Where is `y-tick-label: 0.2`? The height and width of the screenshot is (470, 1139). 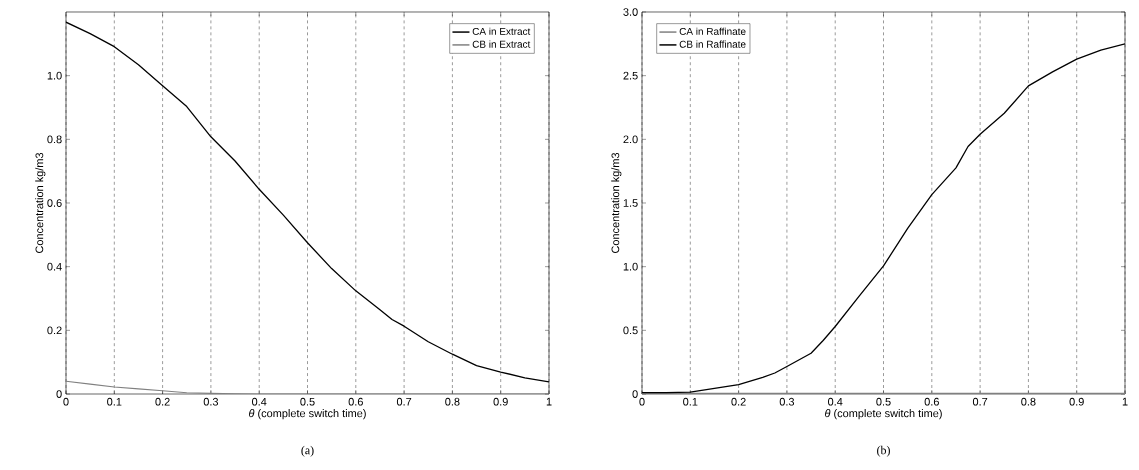
y-tick-label: 0.2 is located at coordinates (54, 330).